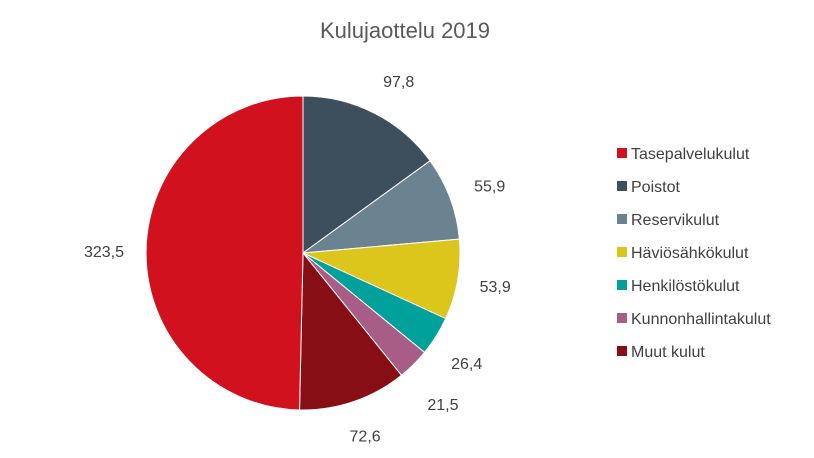 The width and height of the screenshot is (814, 458). I want to click on legend-label-haviosahkokulut: Häviösähkökulut, so click(690, 253).